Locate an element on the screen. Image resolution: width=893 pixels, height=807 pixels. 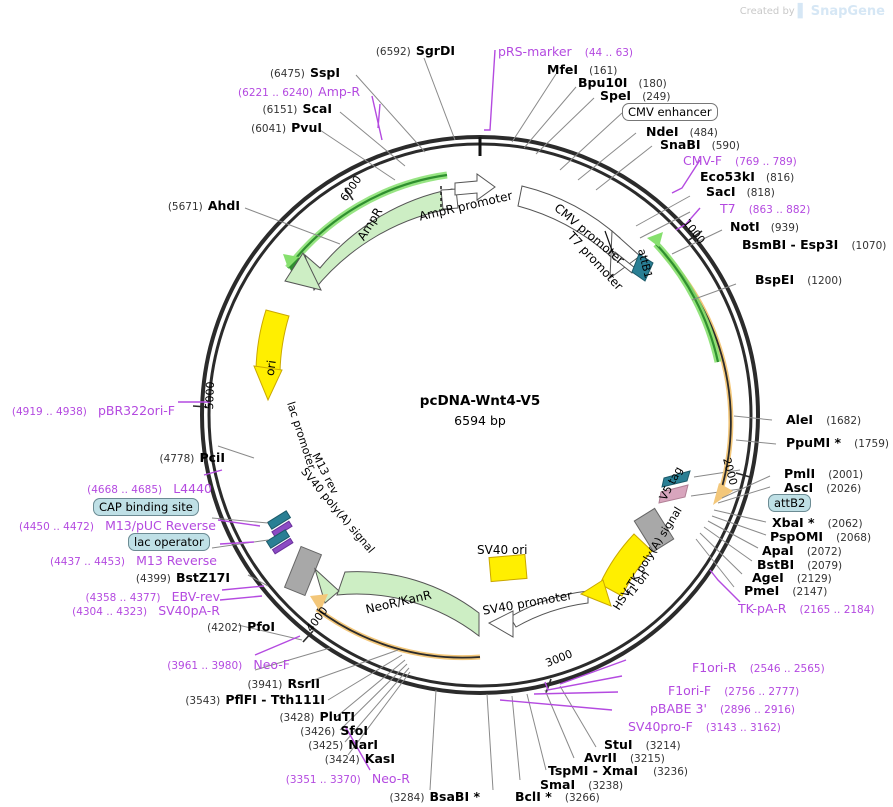
label-amp-r-primer: (6221 .. 6240) Amp-R is located at coordinates (260, 91).